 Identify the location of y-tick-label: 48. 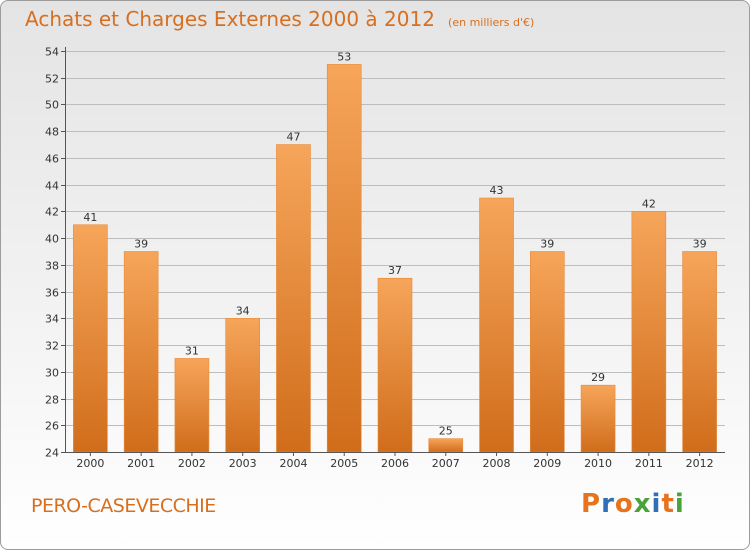
(52, 132).